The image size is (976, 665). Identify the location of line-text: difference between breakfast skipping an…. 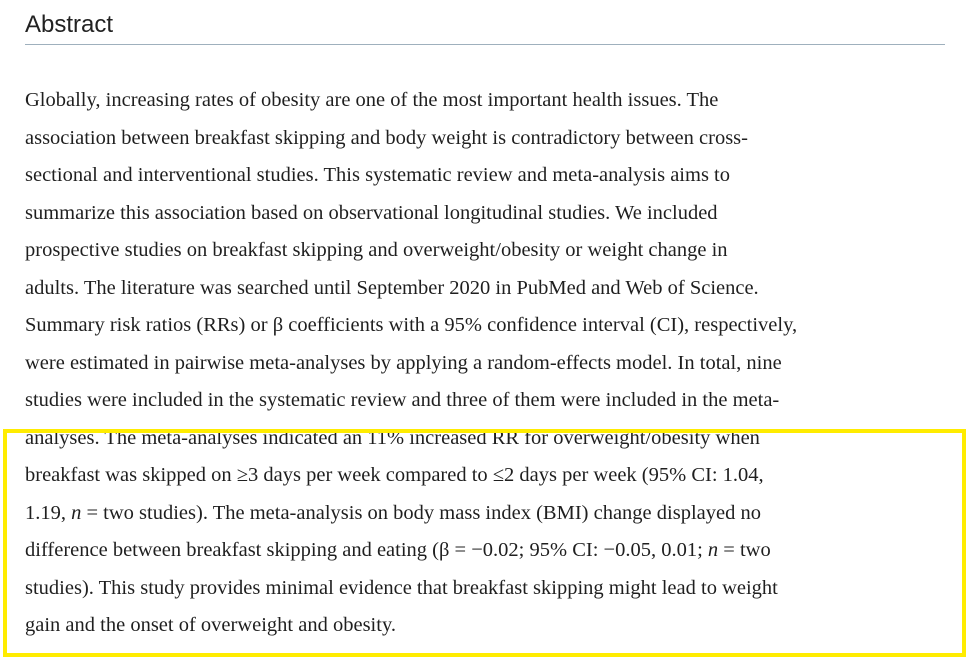
(366, 550).